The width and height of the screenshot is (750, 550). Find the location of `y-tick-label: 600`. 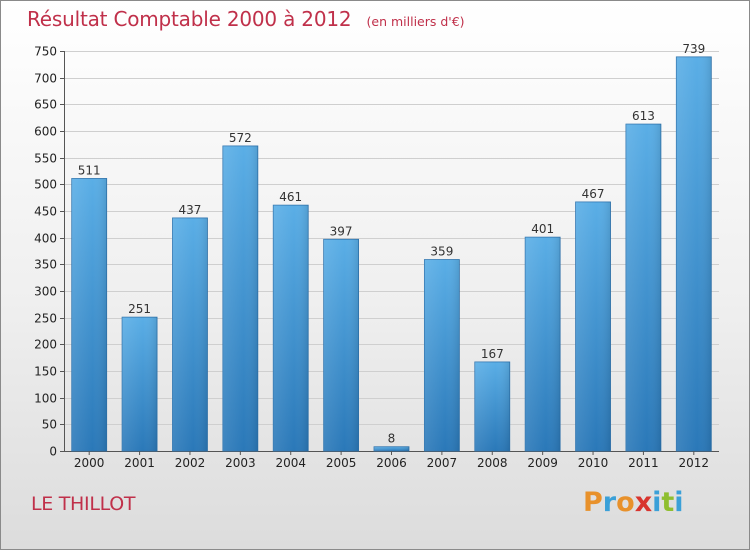

y-tick-label: 600 is located at coordinates (45, 132).